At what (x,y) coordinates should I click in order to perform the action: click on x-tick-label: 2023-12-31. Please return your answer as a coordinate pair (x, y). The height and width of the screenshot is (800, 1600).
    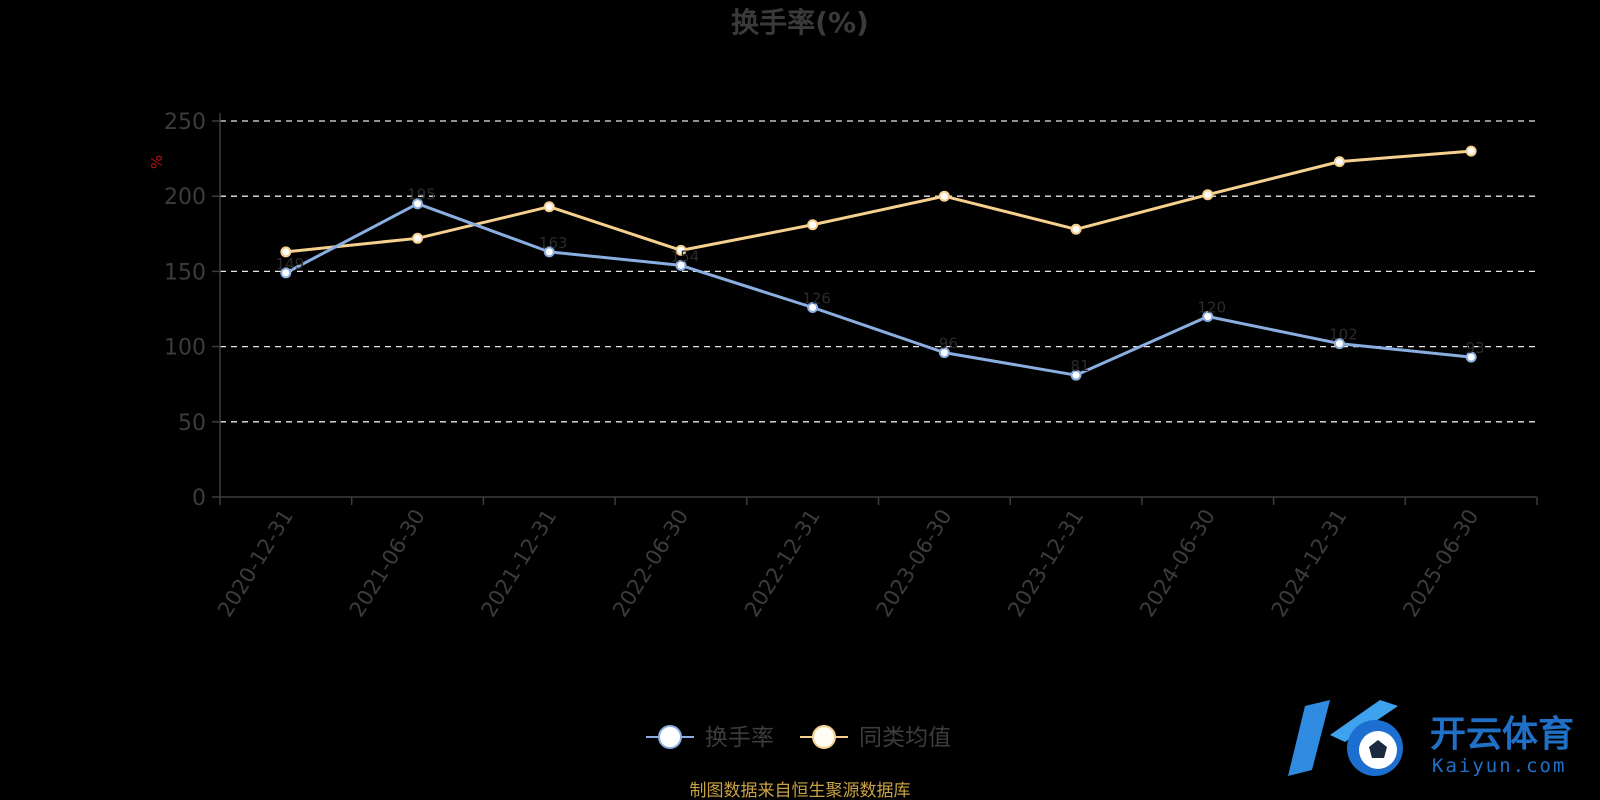
    Looking at the image, I should click on (1045, 563).